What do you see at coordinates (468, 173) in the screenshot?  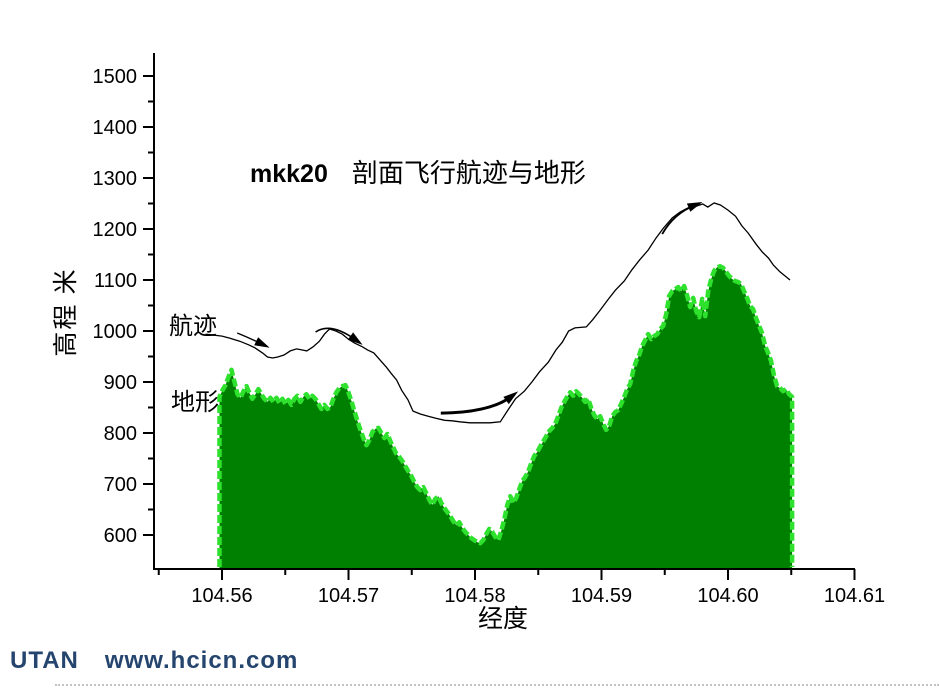 I see `chart-title-main: 剖面飞行航迹与地形` at bounding box center [468, 173].